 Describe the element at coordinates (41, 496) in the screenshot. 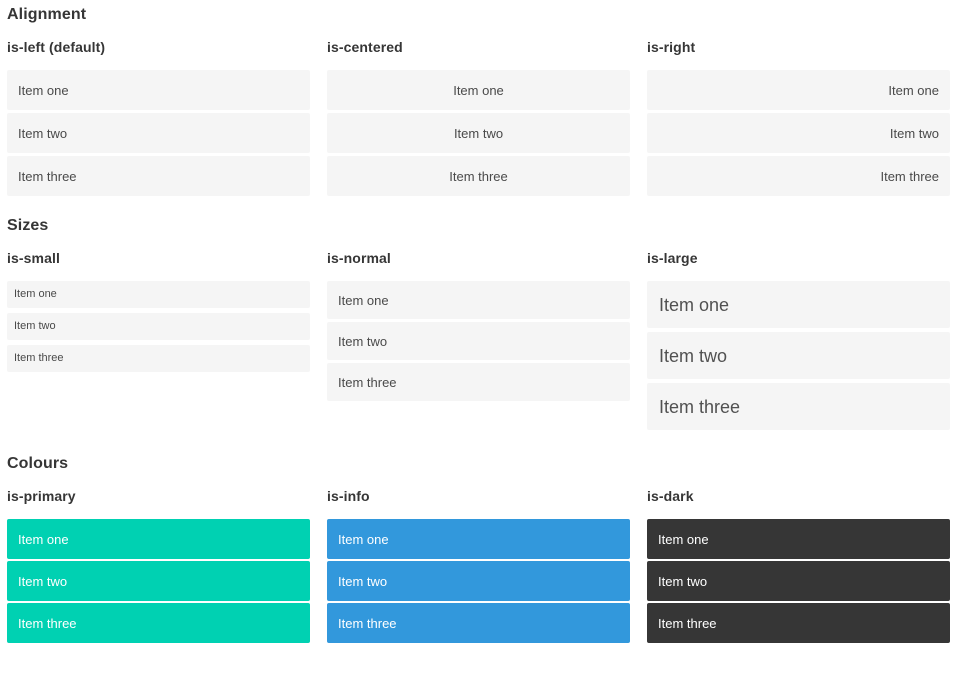

I see `variant-label: is-primary` at that location.